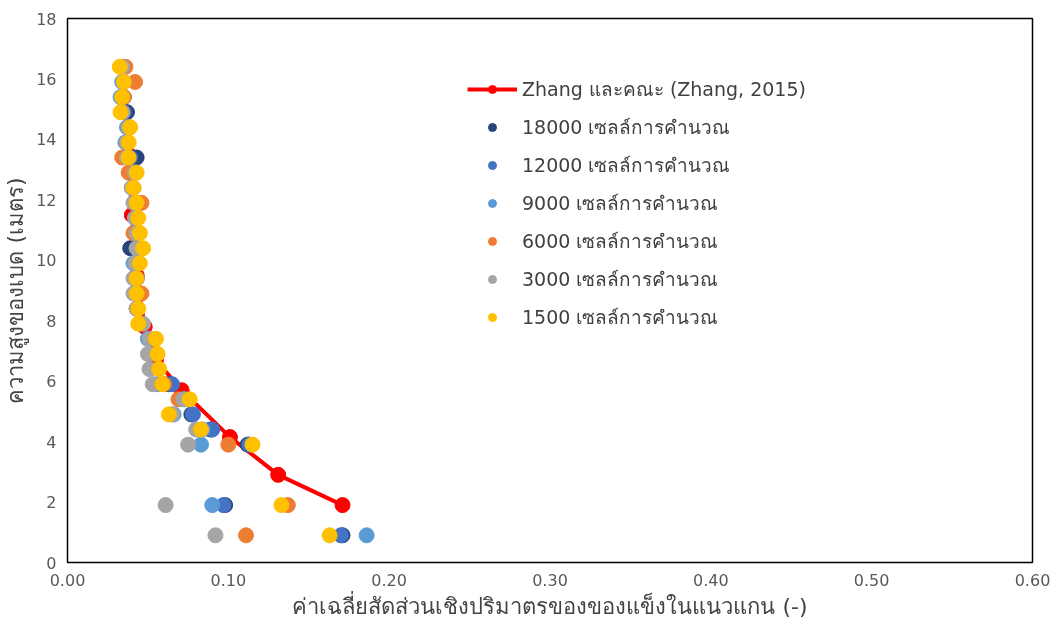  I want to click on y-tick-label: 8, so click(51, 321).